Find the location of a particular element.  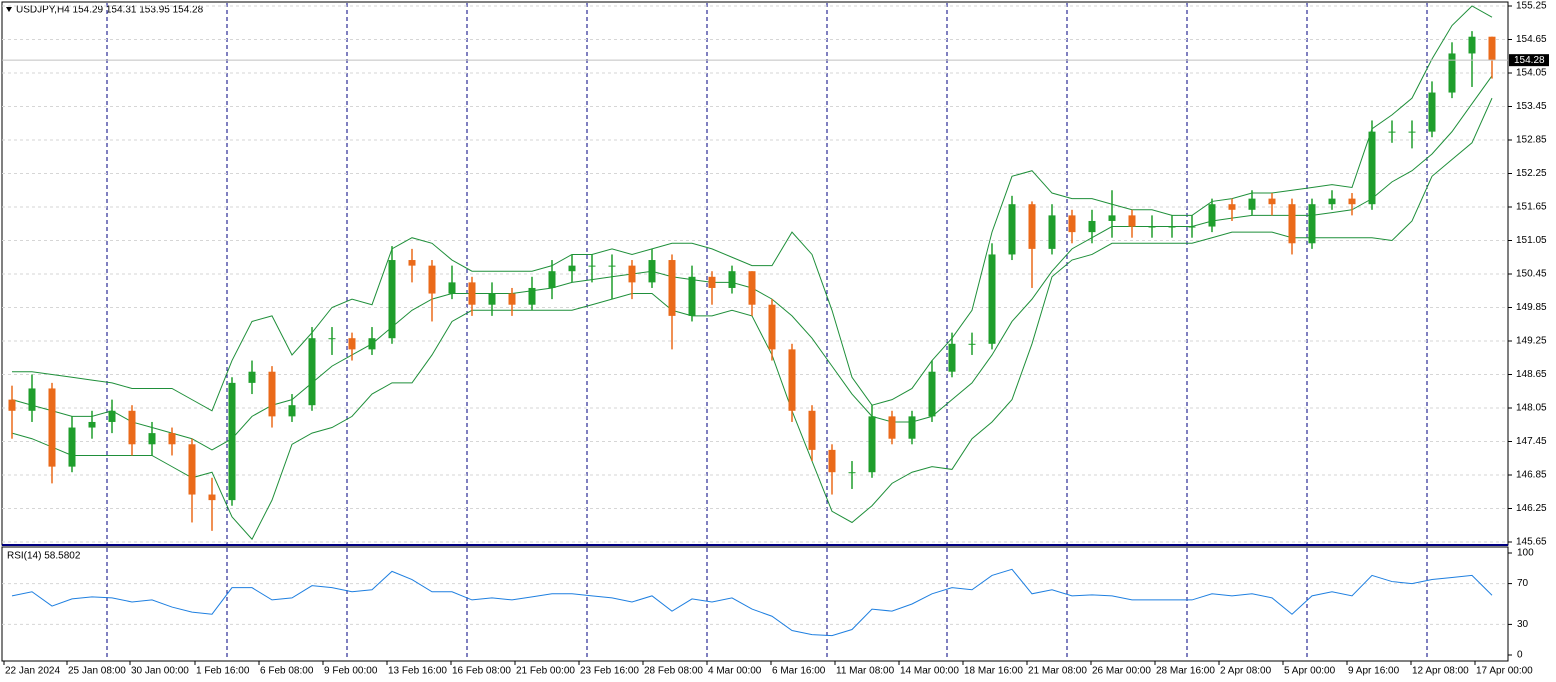

rsi-tick-label: 100 is located at coordinates (1525, 553).